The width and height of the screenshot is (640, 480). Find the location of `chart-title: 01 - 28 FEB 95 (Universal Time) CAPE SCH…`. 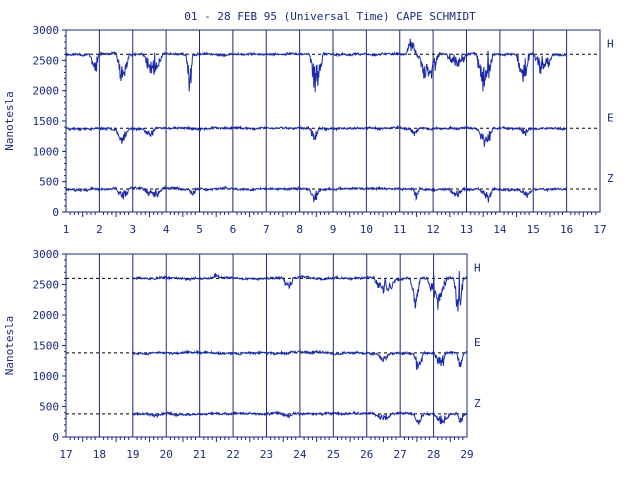

chart-title: 01 - 28 FEB 95 (Universal Time) CAPE SCH… is located at coordinates (330, 16).